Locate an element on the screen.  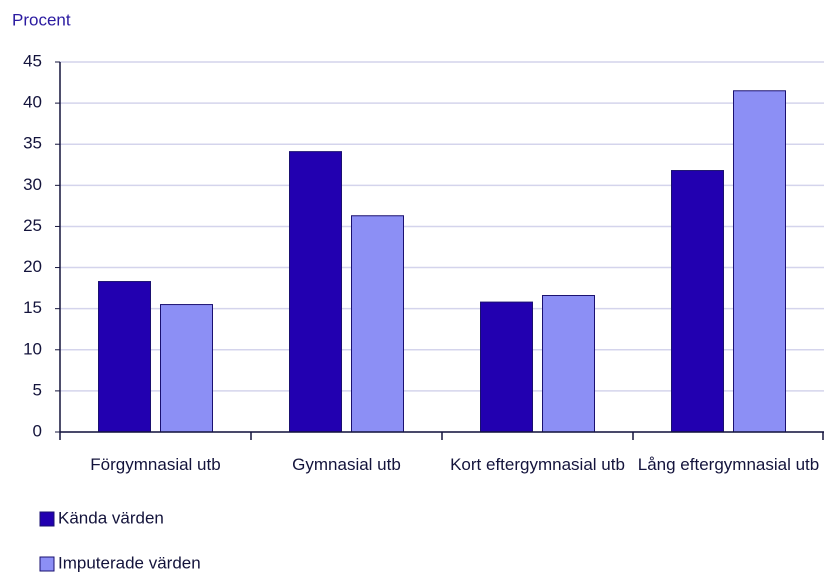
legend-label: Imputerade värden is located at coordinates (129, 562).